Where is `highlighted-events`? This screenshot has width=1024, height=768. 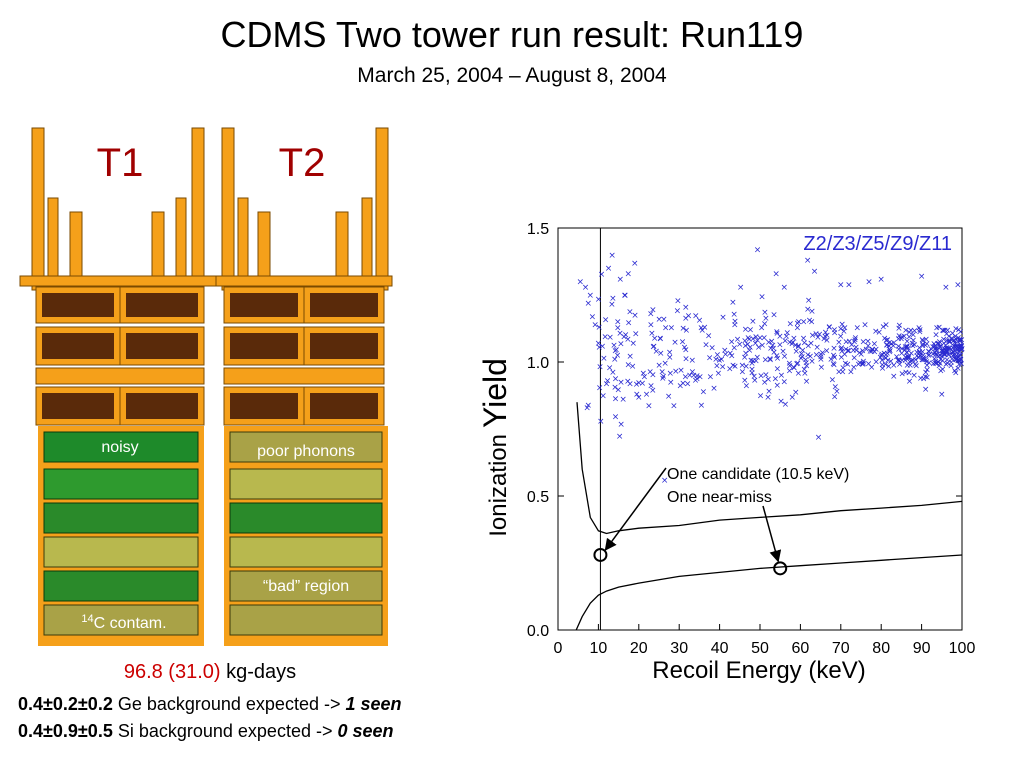
highlighted-events is located at coordinates (690, 521).